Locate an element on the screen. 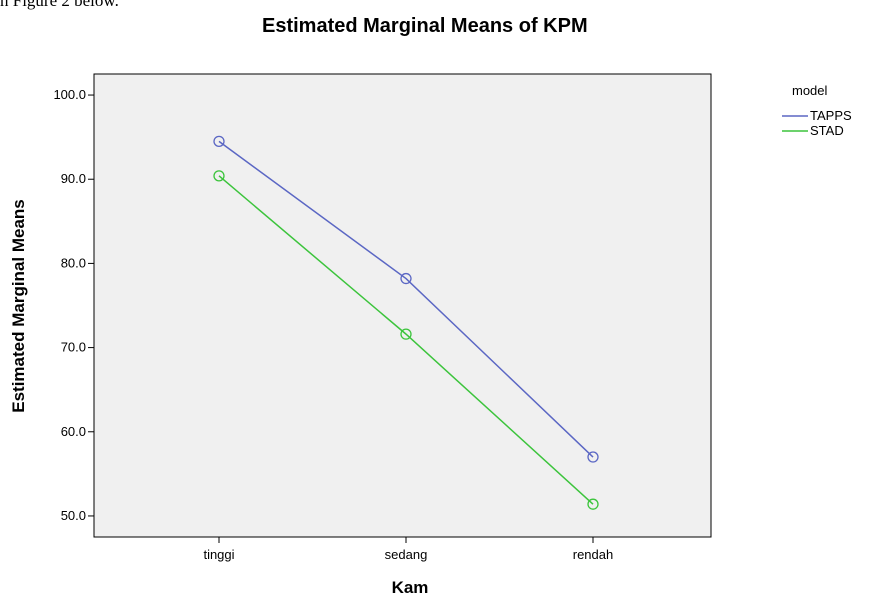  x-tick-label: sedang is located at coordinates (406, 554).